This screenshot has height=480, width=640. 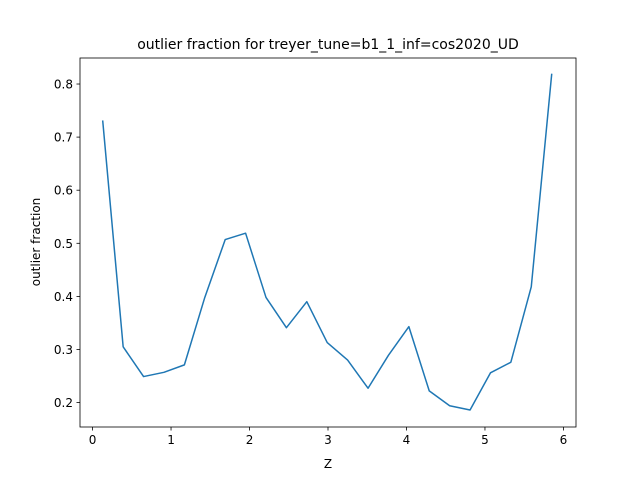 I want to click on x-tick-label-0: 0, so click(x=93, y=440).